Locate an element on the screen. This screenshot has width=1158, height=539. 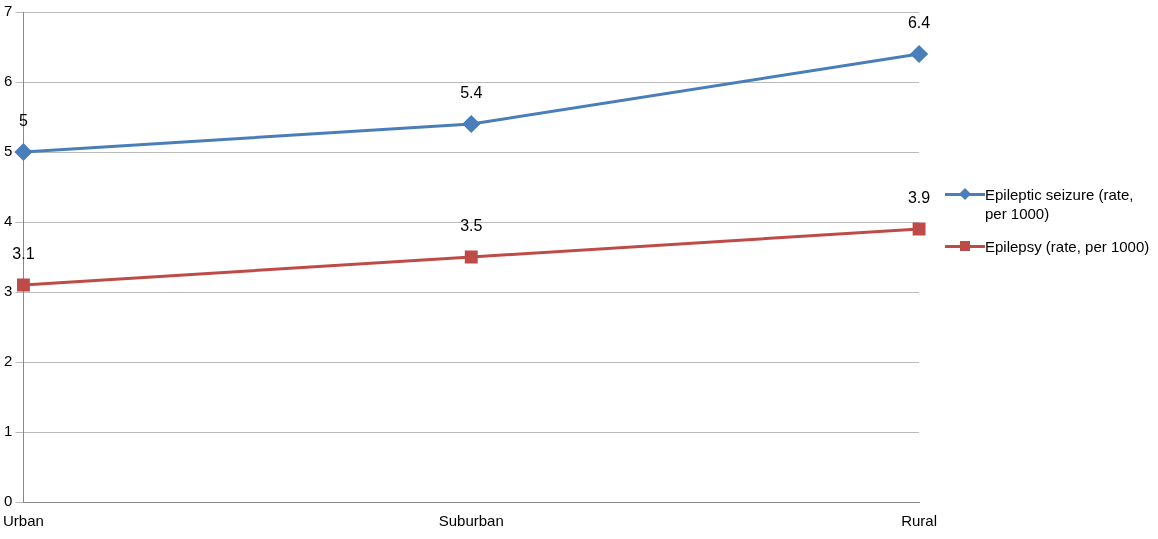
y-tick-label: 7 is located at coordinates (8, 11).